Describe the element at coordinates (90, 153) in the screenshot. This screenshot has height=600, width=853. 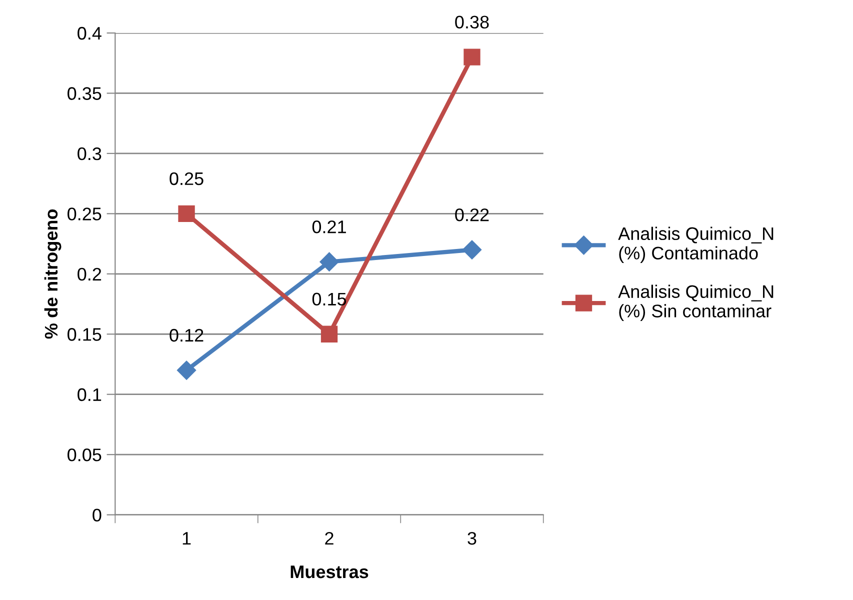
I see `y-tick-label: 0.3` at that location.